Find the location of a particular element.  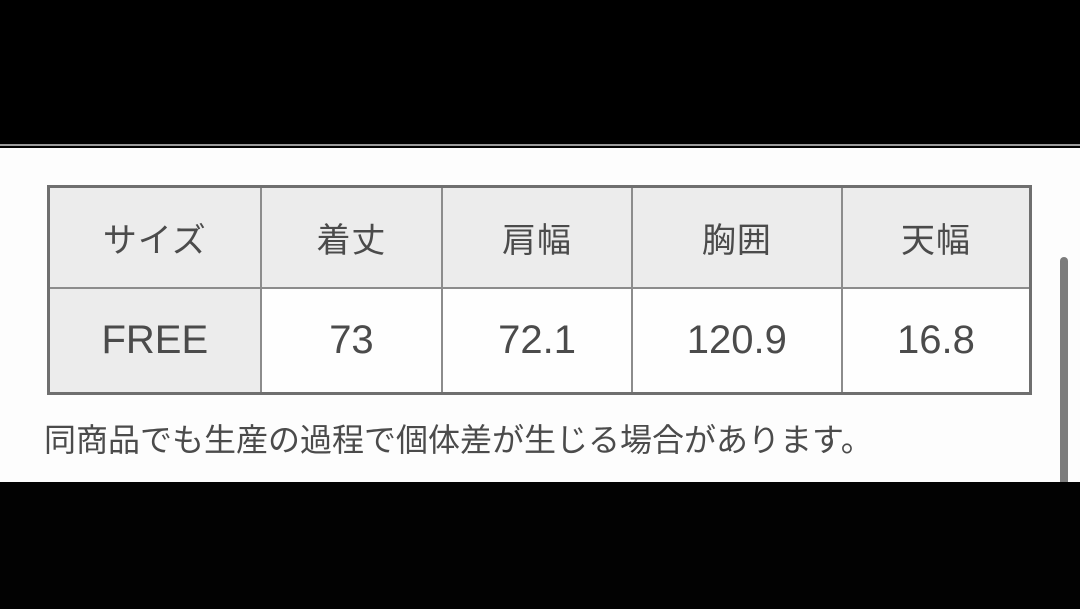

cell-body-length-value: 73 is located at coordinates (351, 340).